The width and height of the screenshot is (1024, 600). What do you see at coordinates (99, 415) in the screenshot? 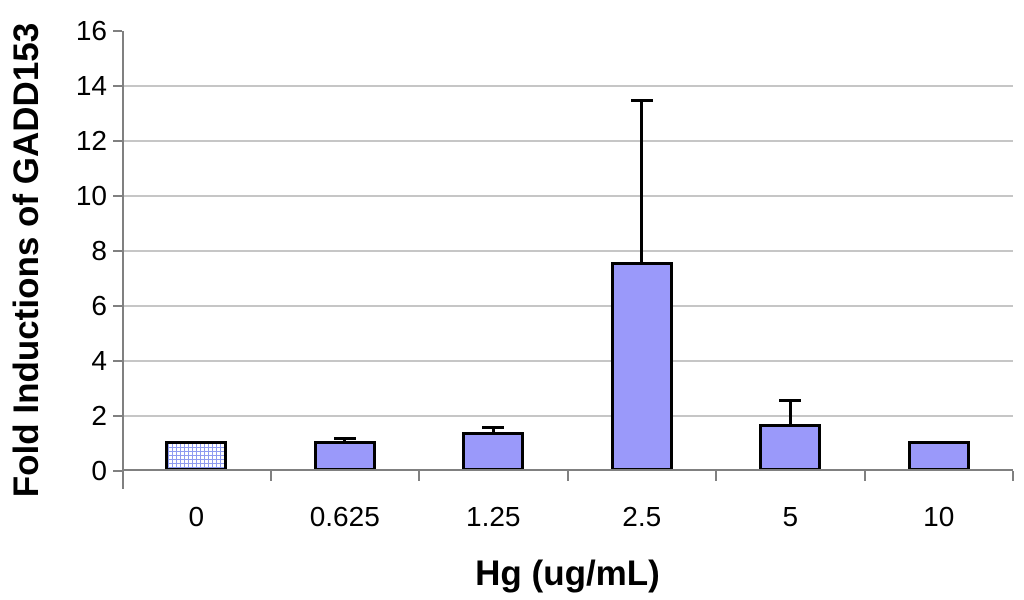
I see `y-tick-label: 2` at bounding box center [99, 415].